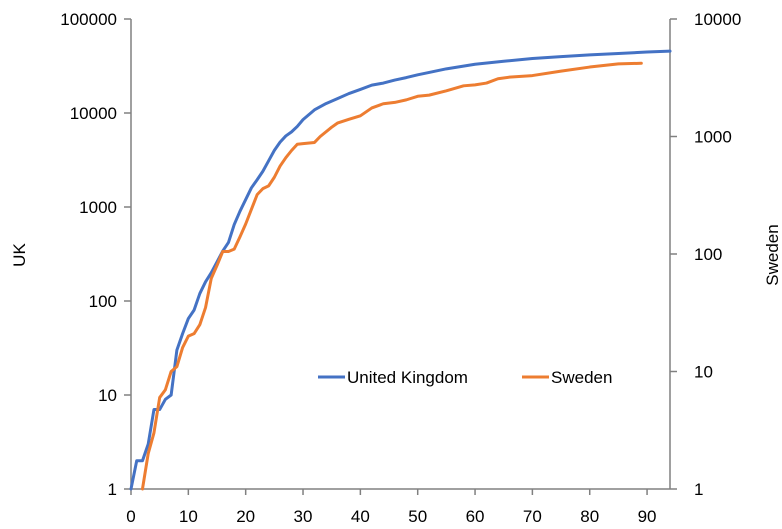 The height and width of the screenshot is (529, 782). I want to click on y-right-tick-label: 100, so click(708, 254).